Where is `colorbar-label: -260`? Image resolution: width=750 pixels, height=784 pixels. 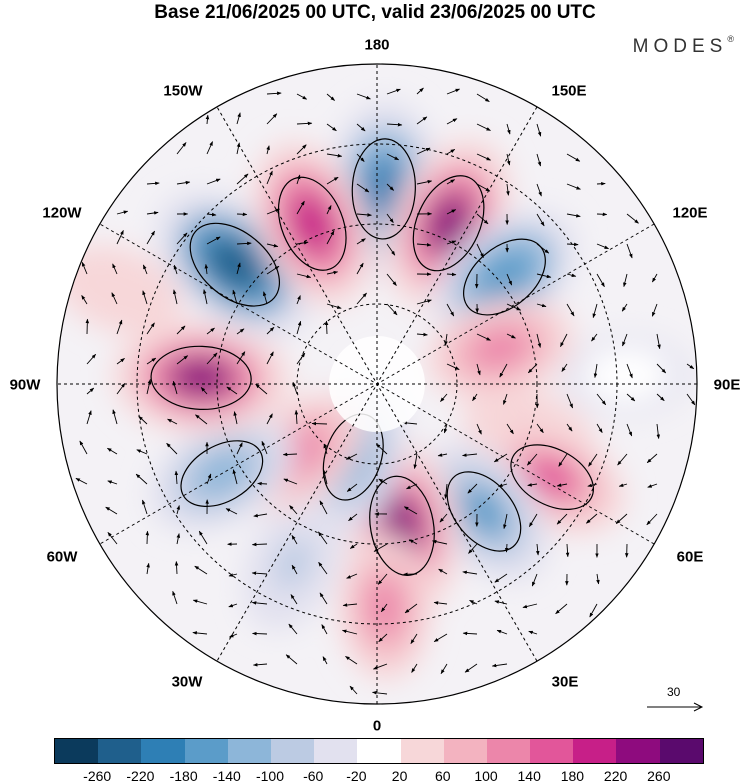
colorbar-label: -260 is located at coordinates (97, 776).